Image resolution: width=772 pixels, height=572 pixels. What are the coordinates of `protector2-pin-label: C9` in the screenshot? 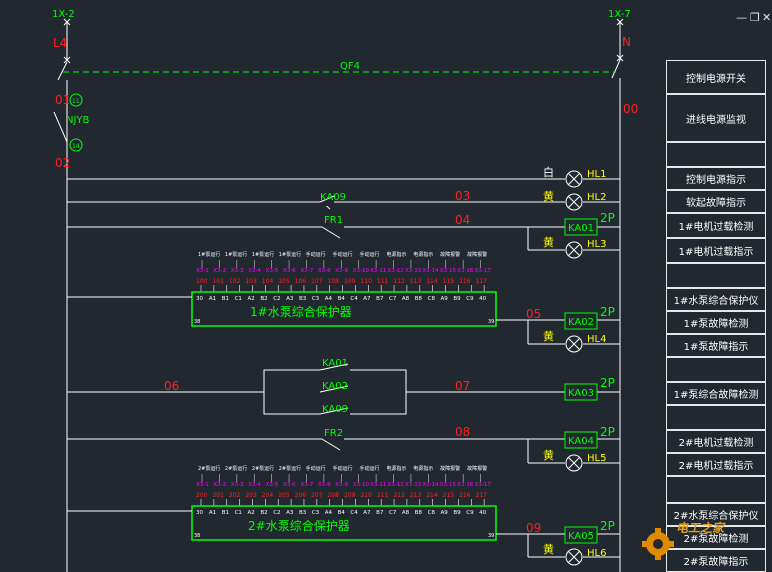 It's located at (470, 513).